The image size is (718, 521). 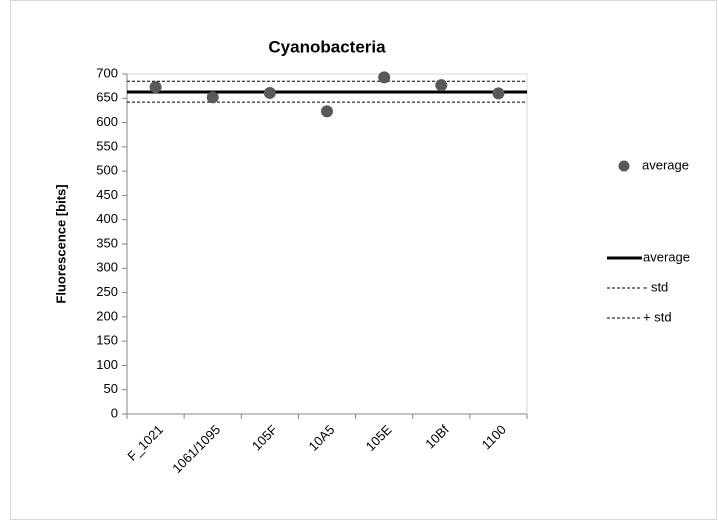 What do you see at coordinates (196, 449) in the screenshot?
I see `x-tick-label: 1061/1095` at bounding box center [196, 449].